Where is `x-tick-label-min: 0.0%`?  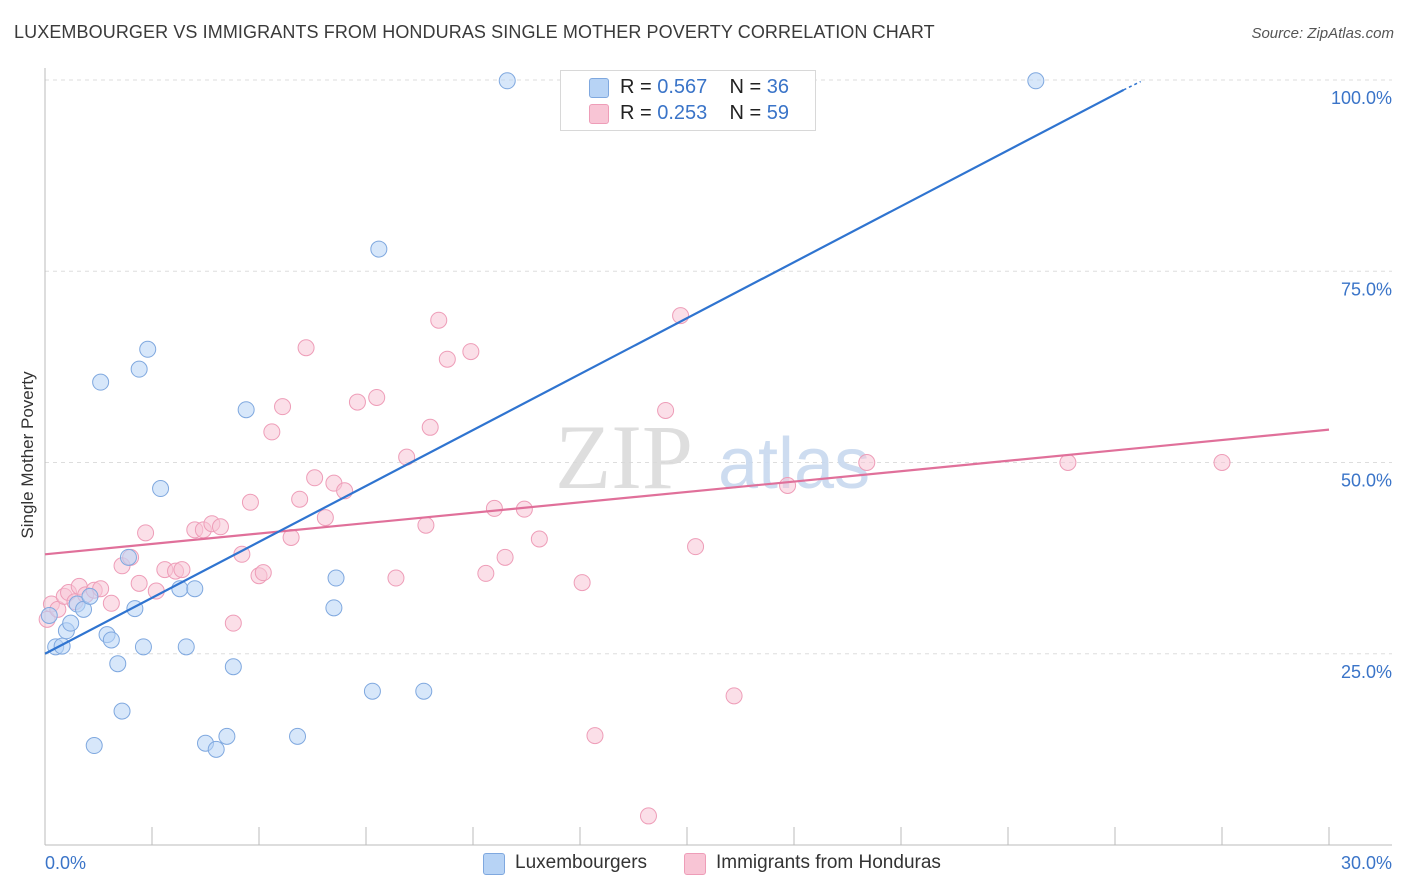
x-tick-label-min: 0.0% is located at coordinates (65, 863).